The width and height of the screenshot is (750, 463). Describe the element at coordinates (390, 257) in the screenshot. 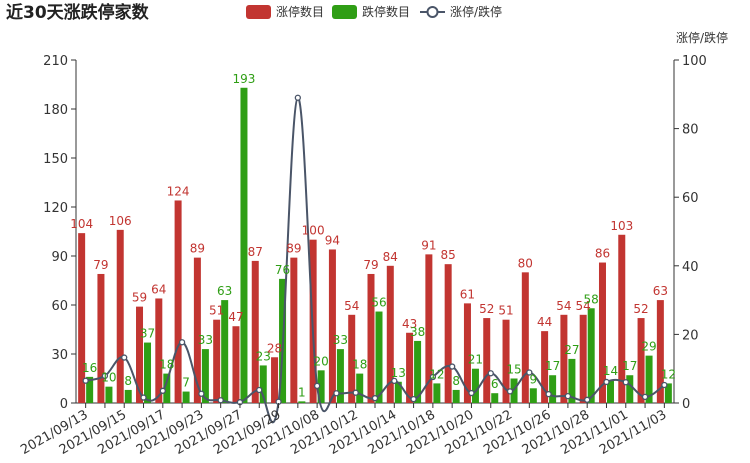

I see `data-label-limit-up: 84` at that location.